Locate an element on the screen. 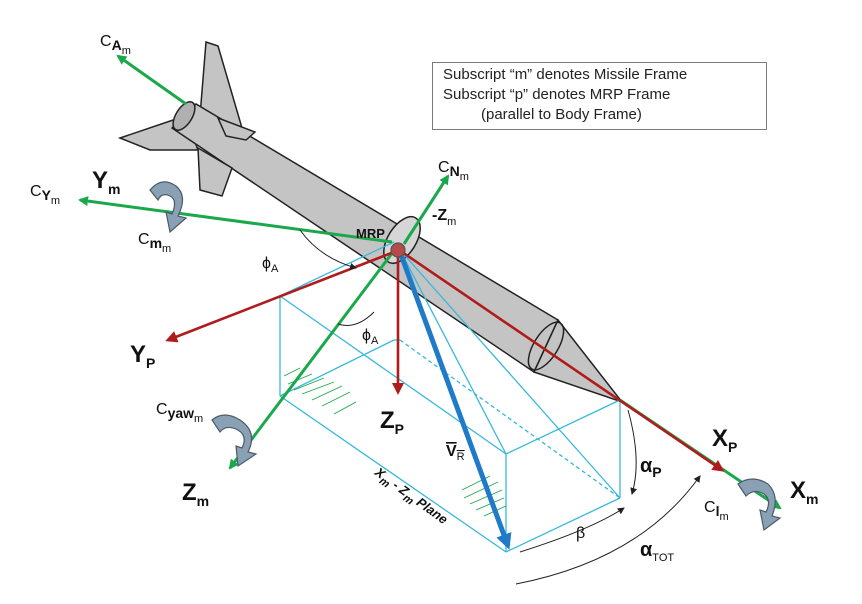  velocity-vector is located at coordinates (454, 400).